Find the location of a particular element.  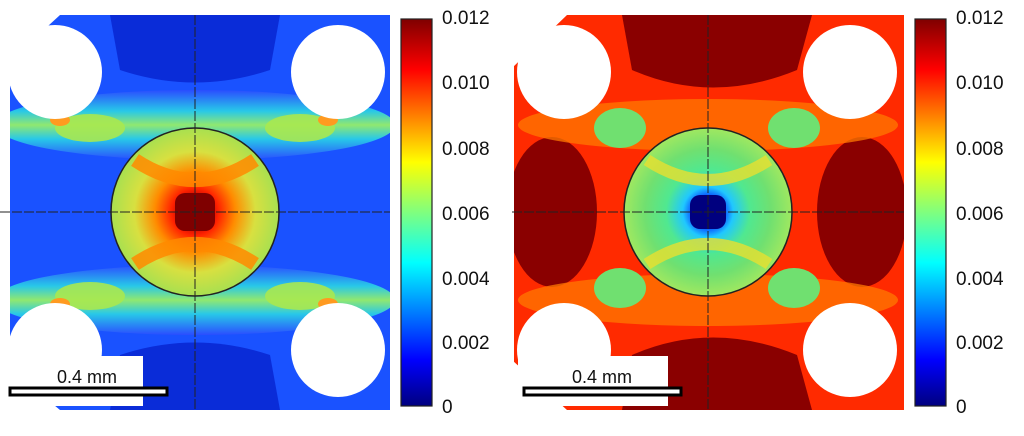

right-scale-bar-box is located at coordinates (593, 381).